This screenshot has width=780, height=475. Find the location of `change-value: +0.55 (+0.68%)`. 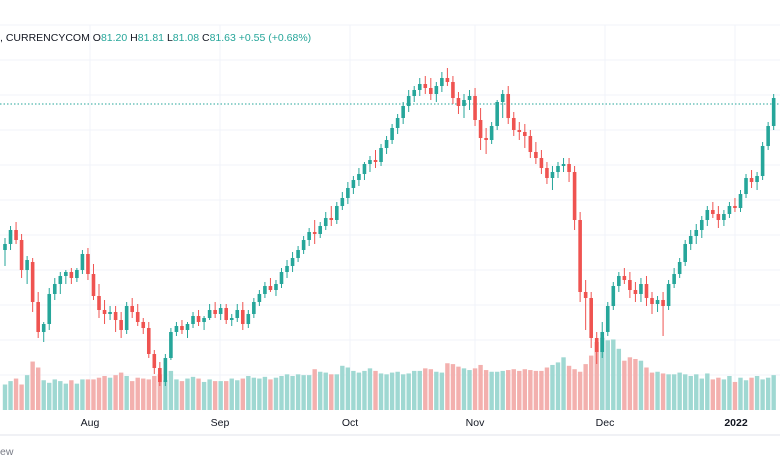

change-value: +0.55 (+0.68%) is located at coordinates (275, 38).